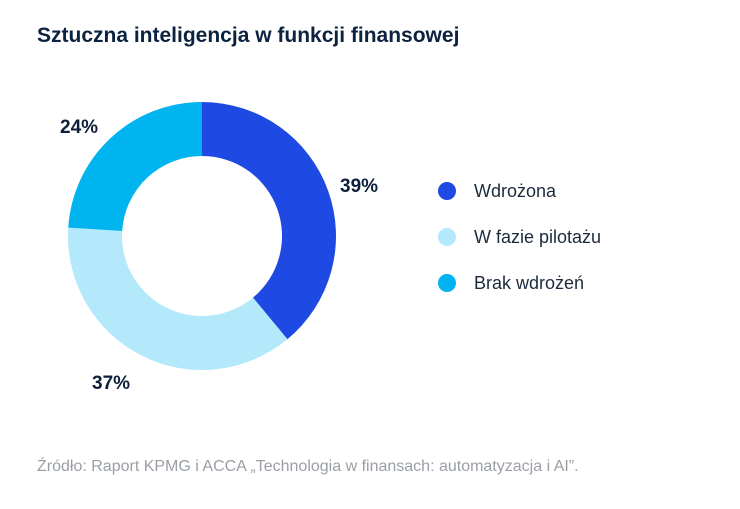 The width and height of the screenshot is (740, 509). Describe the element at coordinates (269, 221) in the screenshot. I see `slice-wdrozona` at that location.